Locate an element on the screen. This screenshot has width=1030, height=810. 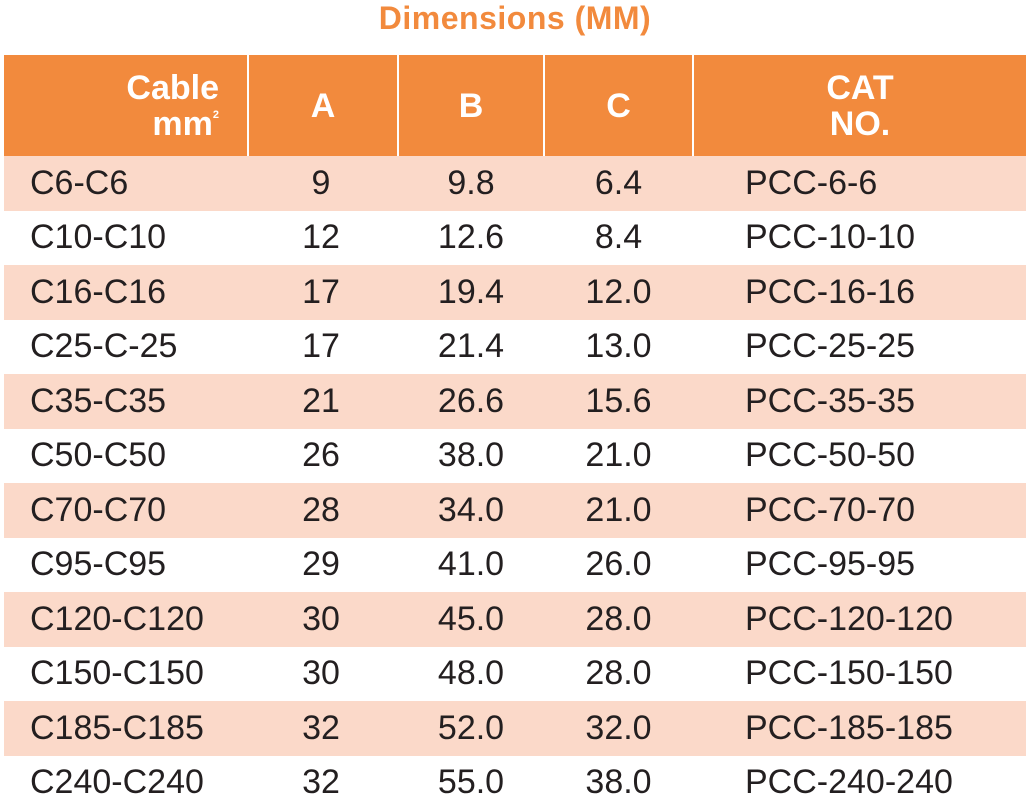
cell-a: 29 is located at coordinates (321, 564).